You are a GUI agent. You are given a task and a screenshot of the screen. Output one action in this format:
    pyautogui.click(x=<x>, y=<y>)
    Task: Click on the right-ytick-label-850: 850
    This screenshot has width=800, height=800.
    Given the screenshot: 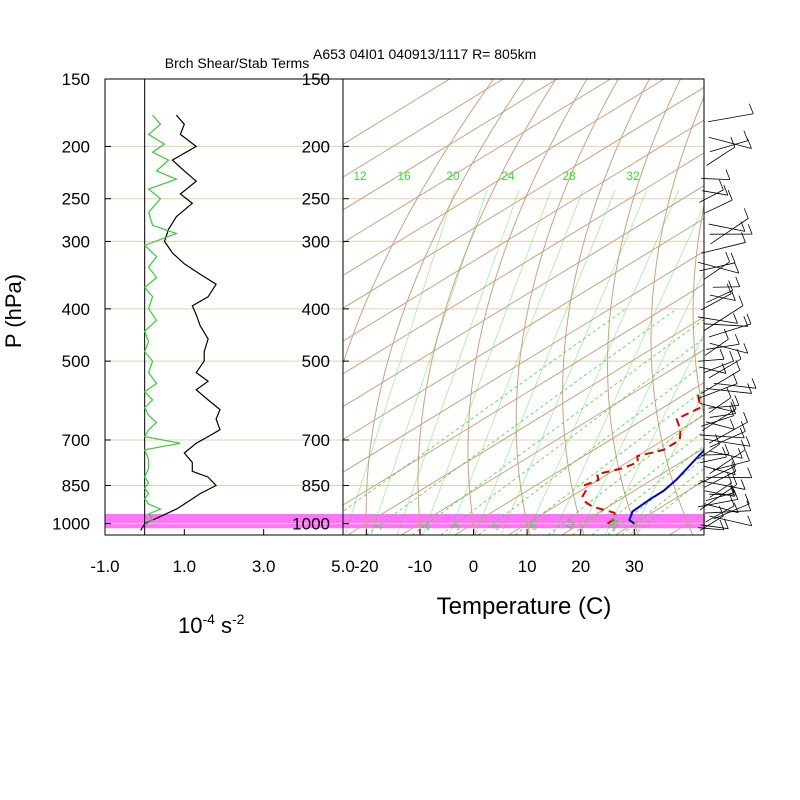 What is the action you would take?
    pyautogui.click(x=316, y=485)
    